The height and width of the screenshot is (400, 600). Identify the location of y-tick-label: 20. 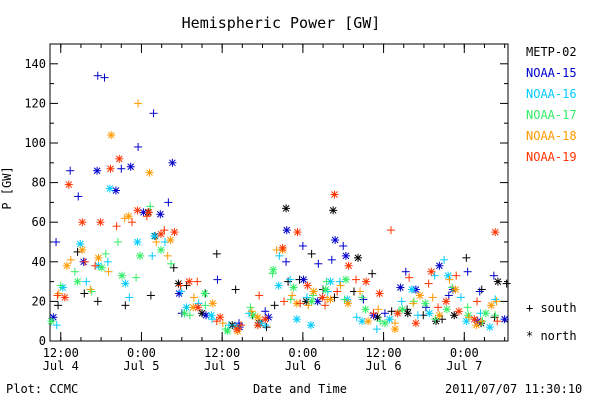
(39, 301).